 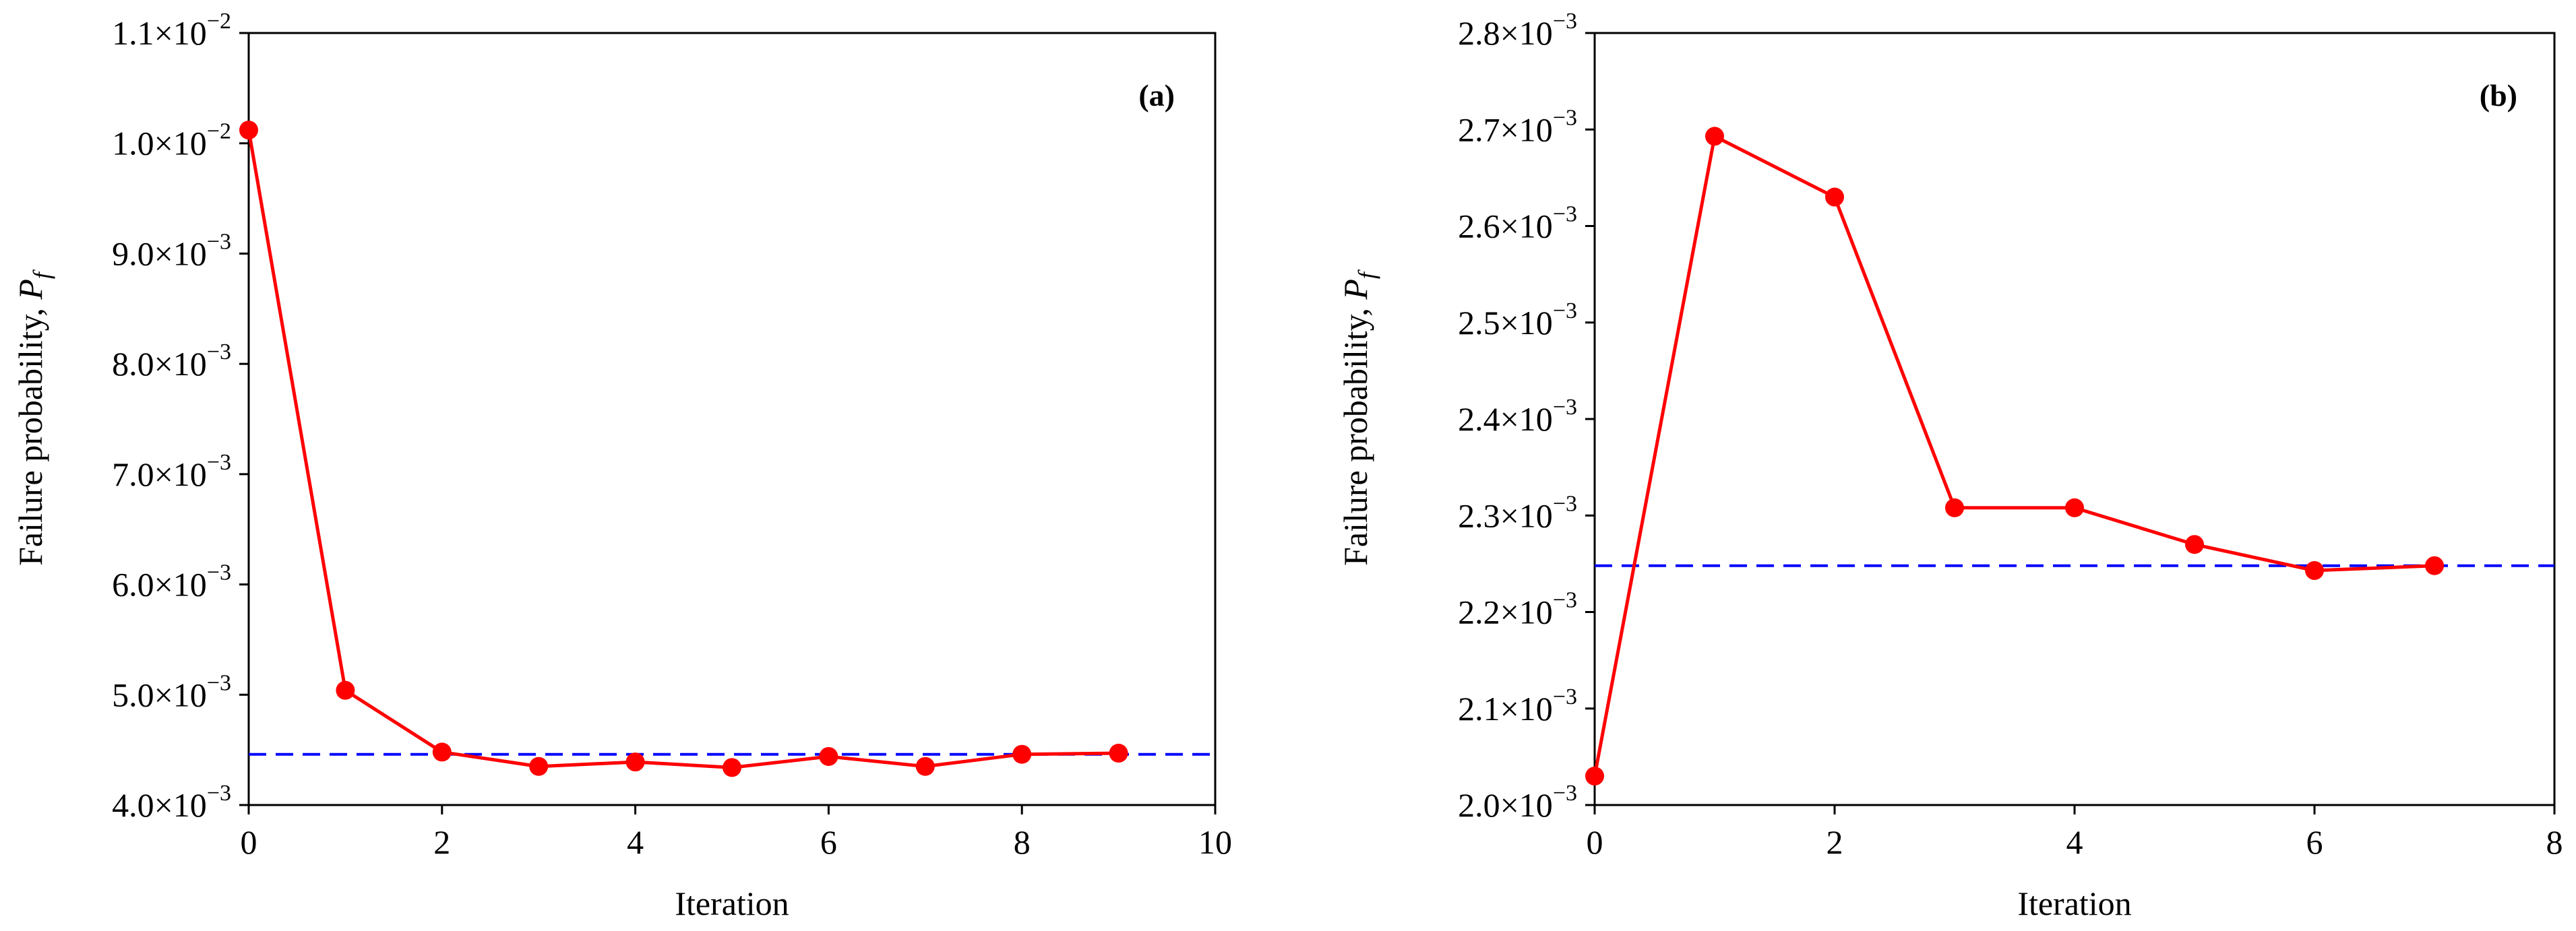 I want to click on x-tick-label-a: 8, so click(x=1023, y=842).